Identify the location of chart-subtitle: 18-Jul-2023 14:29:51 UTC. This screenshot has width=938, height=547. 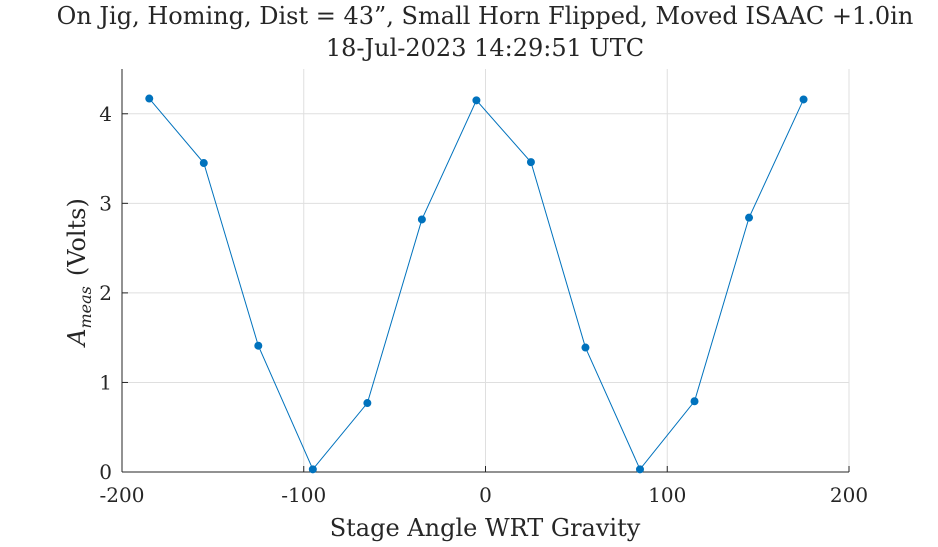
(485, 48).